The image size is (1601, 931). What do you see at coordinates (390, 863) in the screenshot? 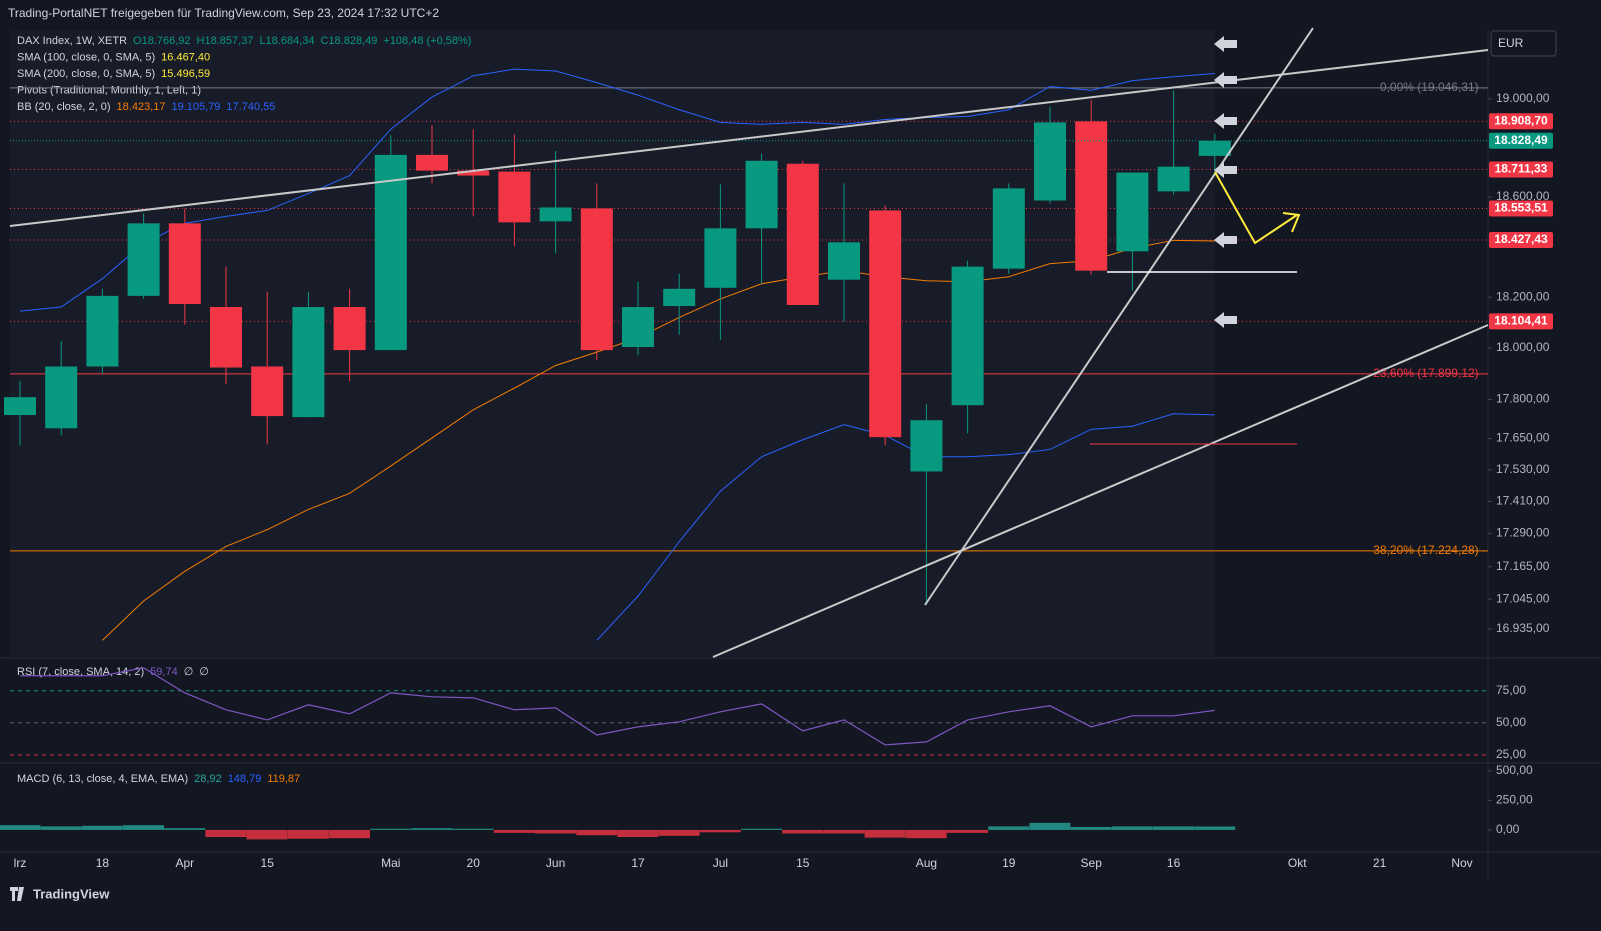
I see `x-tick-label: Mai` at bounding box center [390, 863].